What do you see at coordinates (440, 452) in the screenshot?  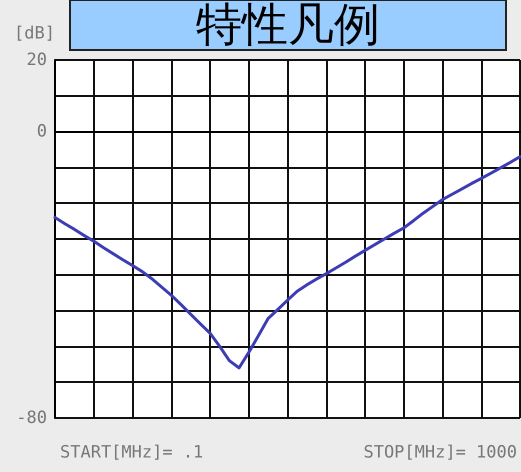 I see `text: STOP[MHz]= 1000` at bounding box center [440, 452].